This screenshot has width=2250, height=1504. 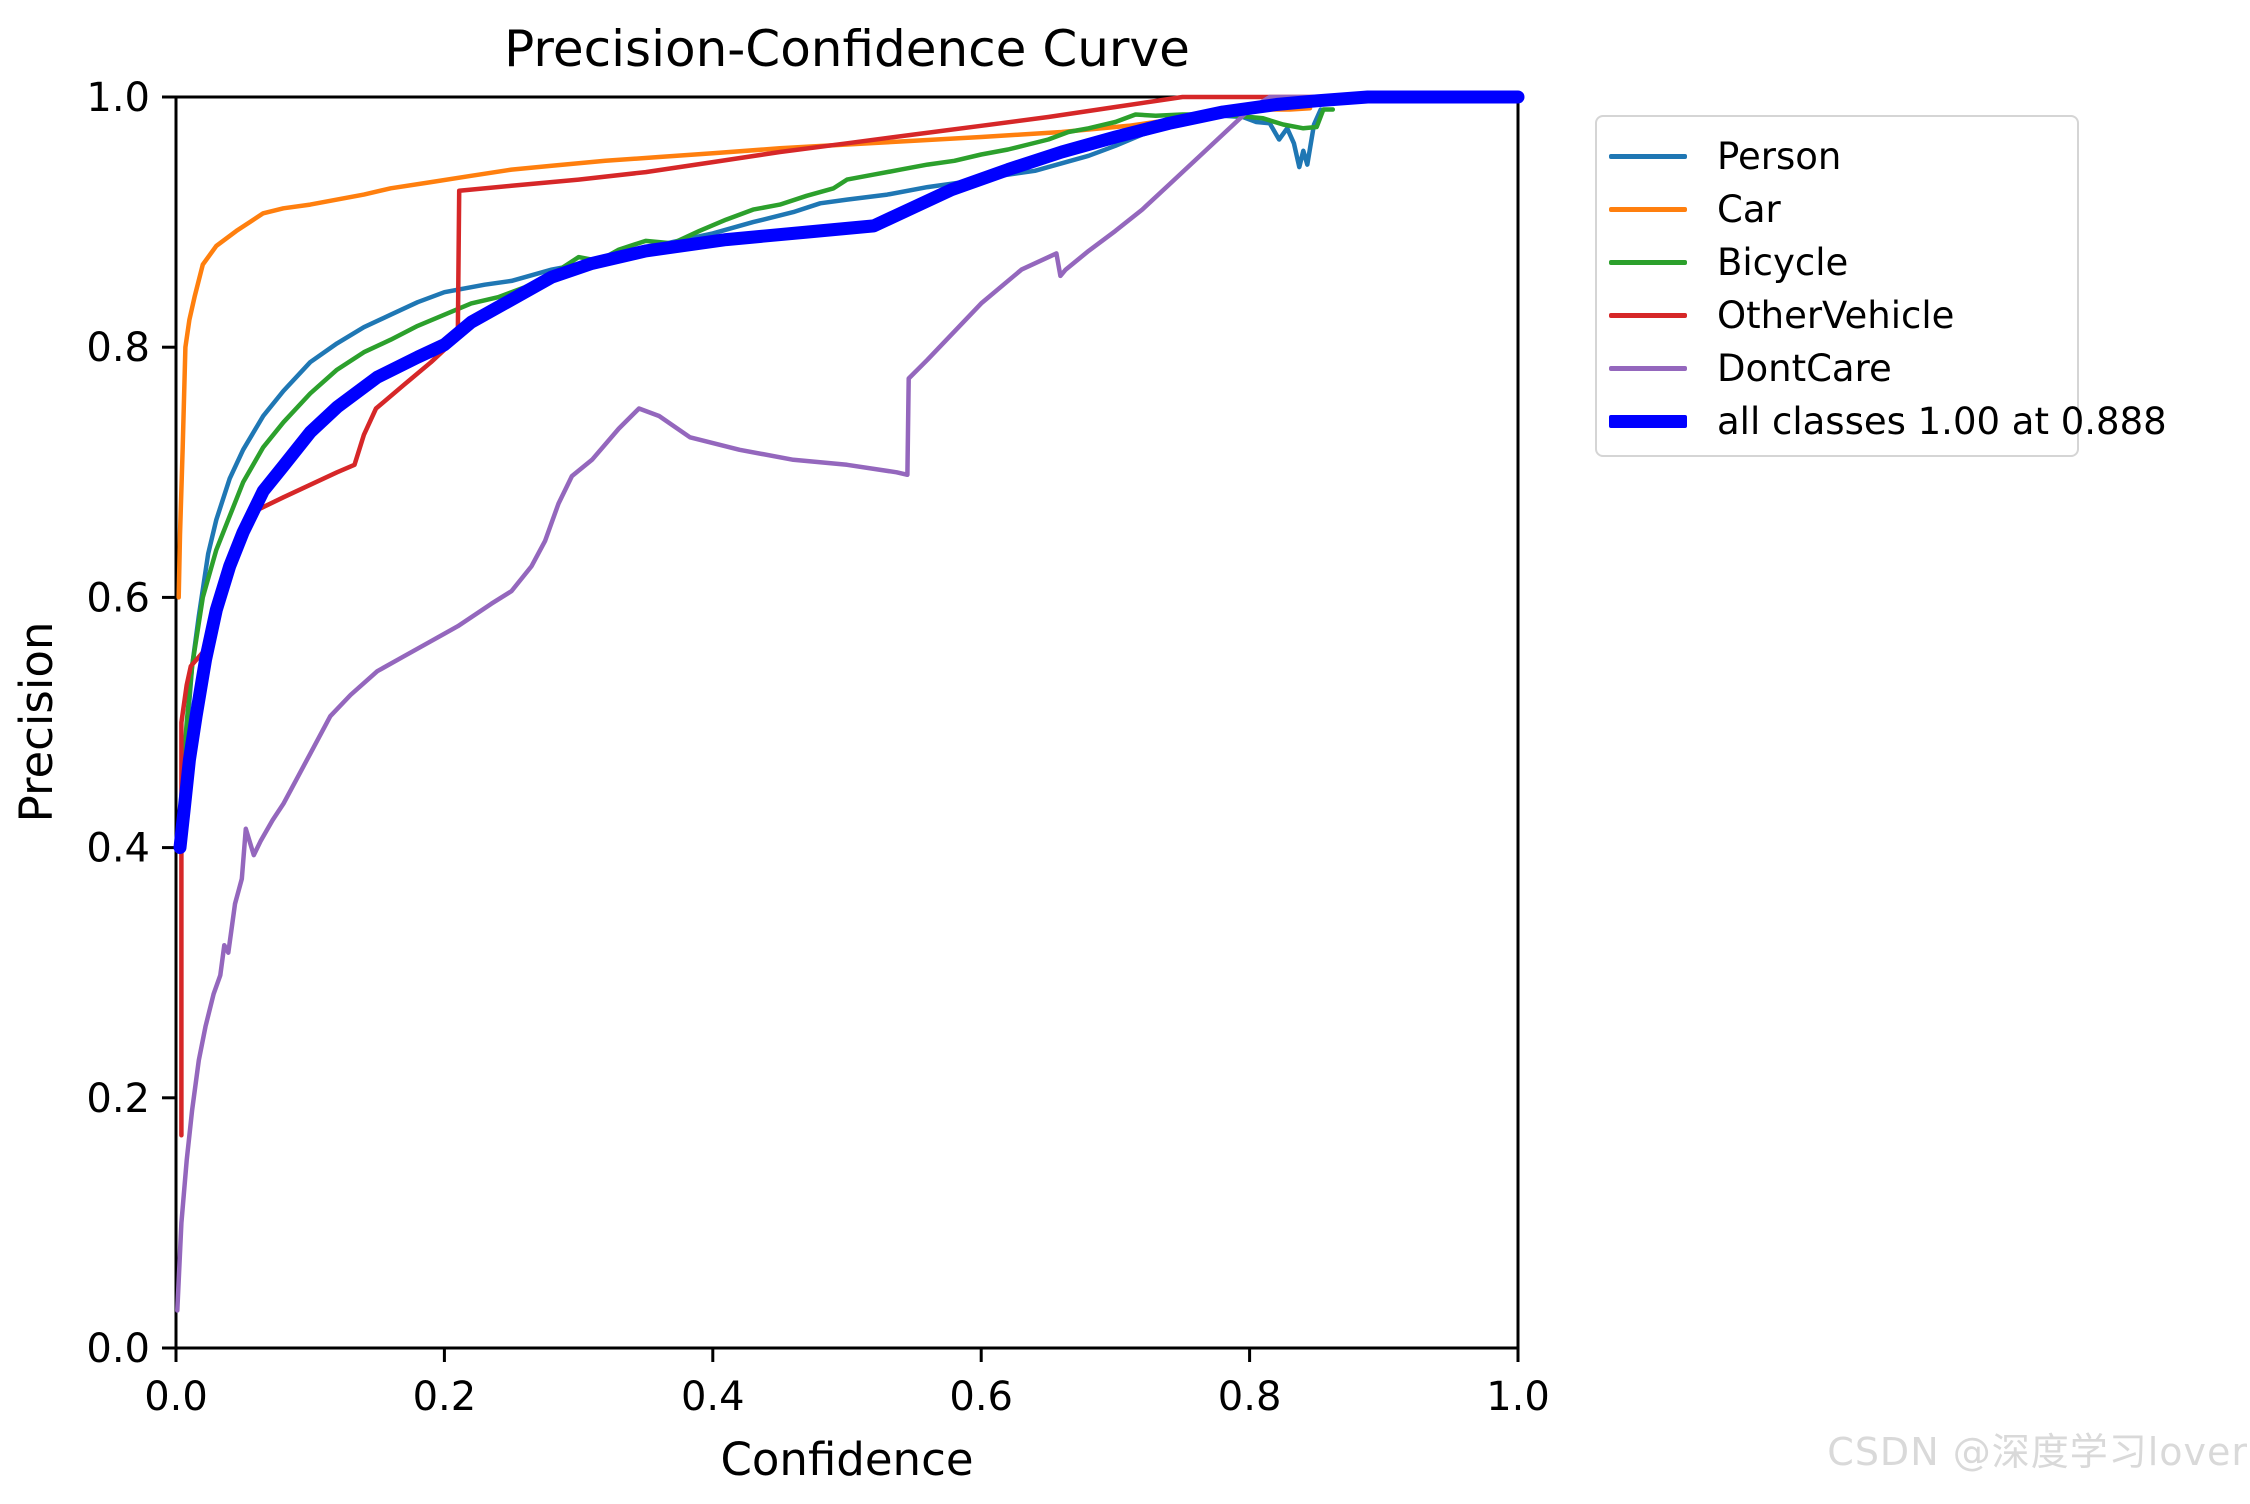 What do you see at coordinates (118, 849) in the screenshot?
I see `y-tick-label: 0.4` at bounding box center [118, 849].